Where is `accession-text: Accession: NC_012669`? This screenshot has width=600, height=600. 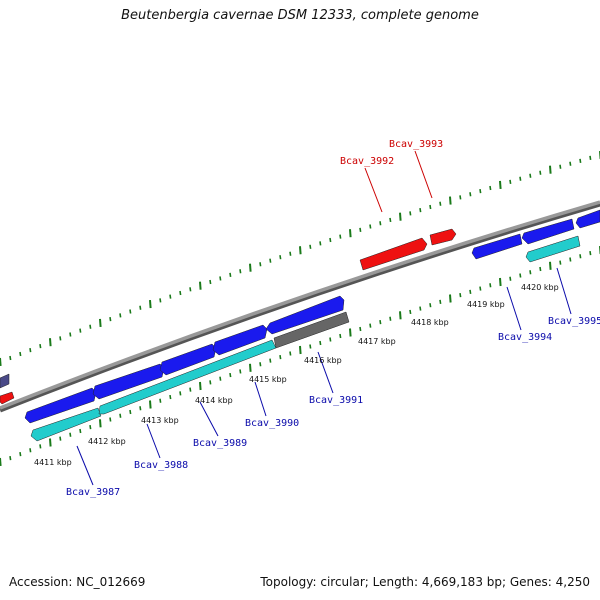
accession-text: Accession: NC_012669 is located at coordinates (77, 582).